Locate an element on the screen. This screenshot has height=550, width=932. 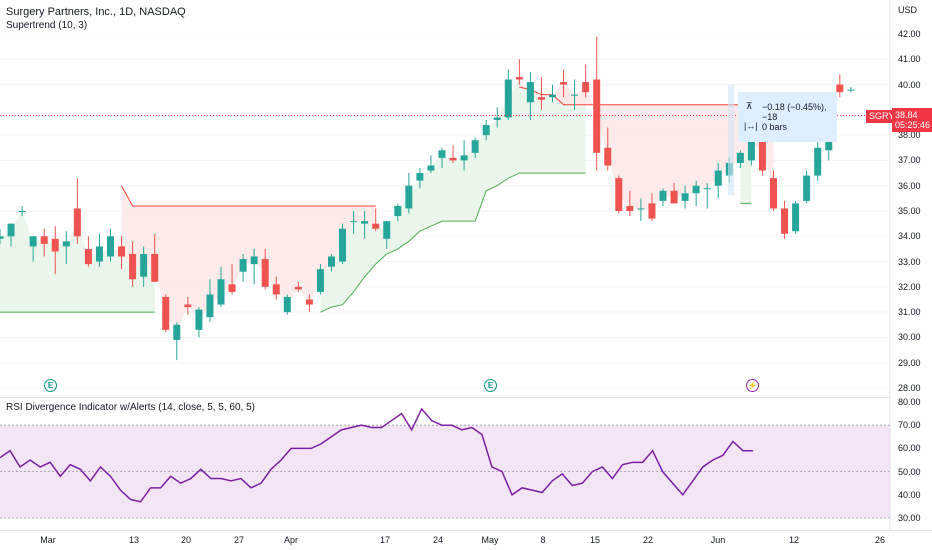
last-price-value: 38.84 is located at coordinates (906, 115).